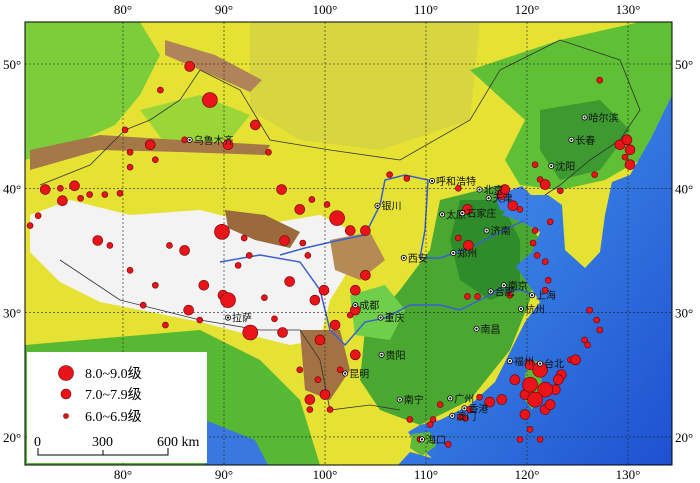 The height and width of the screenshot is (483, 700). What do you see at coordinates (369, 306) in the screenshot?
I see `city-label: 成都` at bounding box center [369, 306].